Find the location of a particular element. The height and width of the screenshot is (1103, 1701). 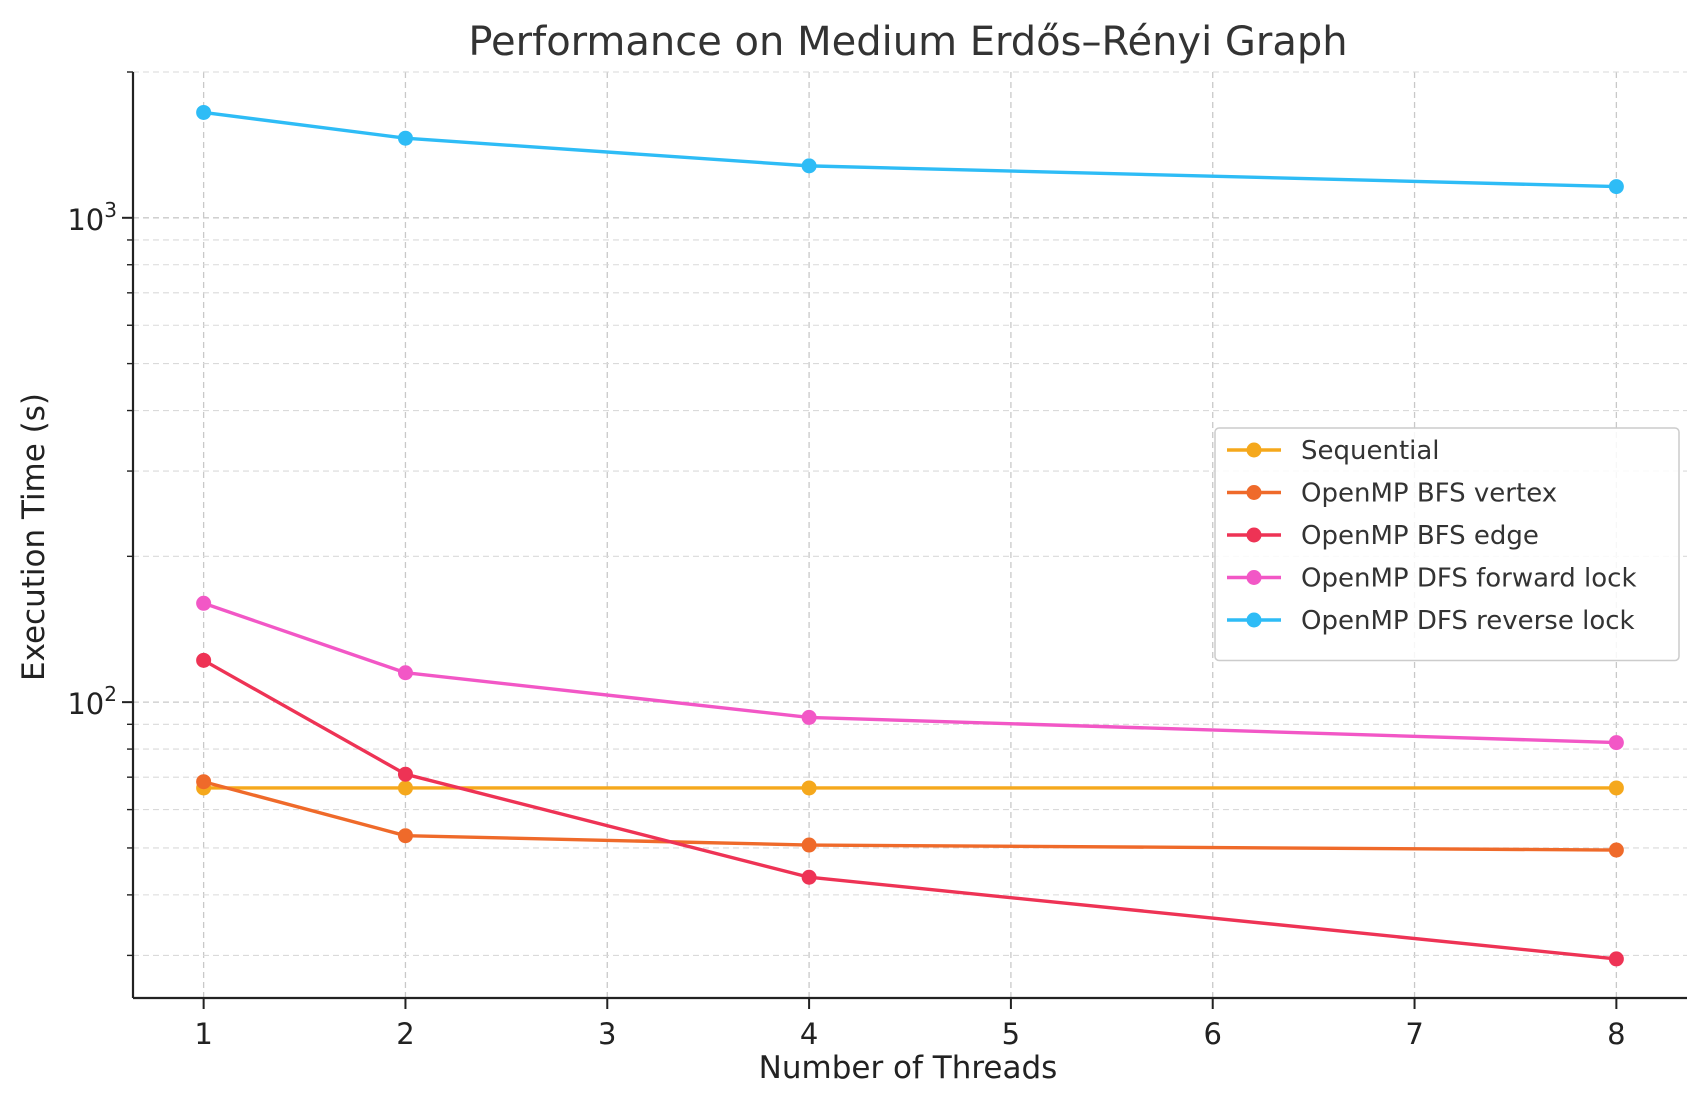

legend-item: OpenMP DFS reverse lock is located at coordinates (1431, 621).